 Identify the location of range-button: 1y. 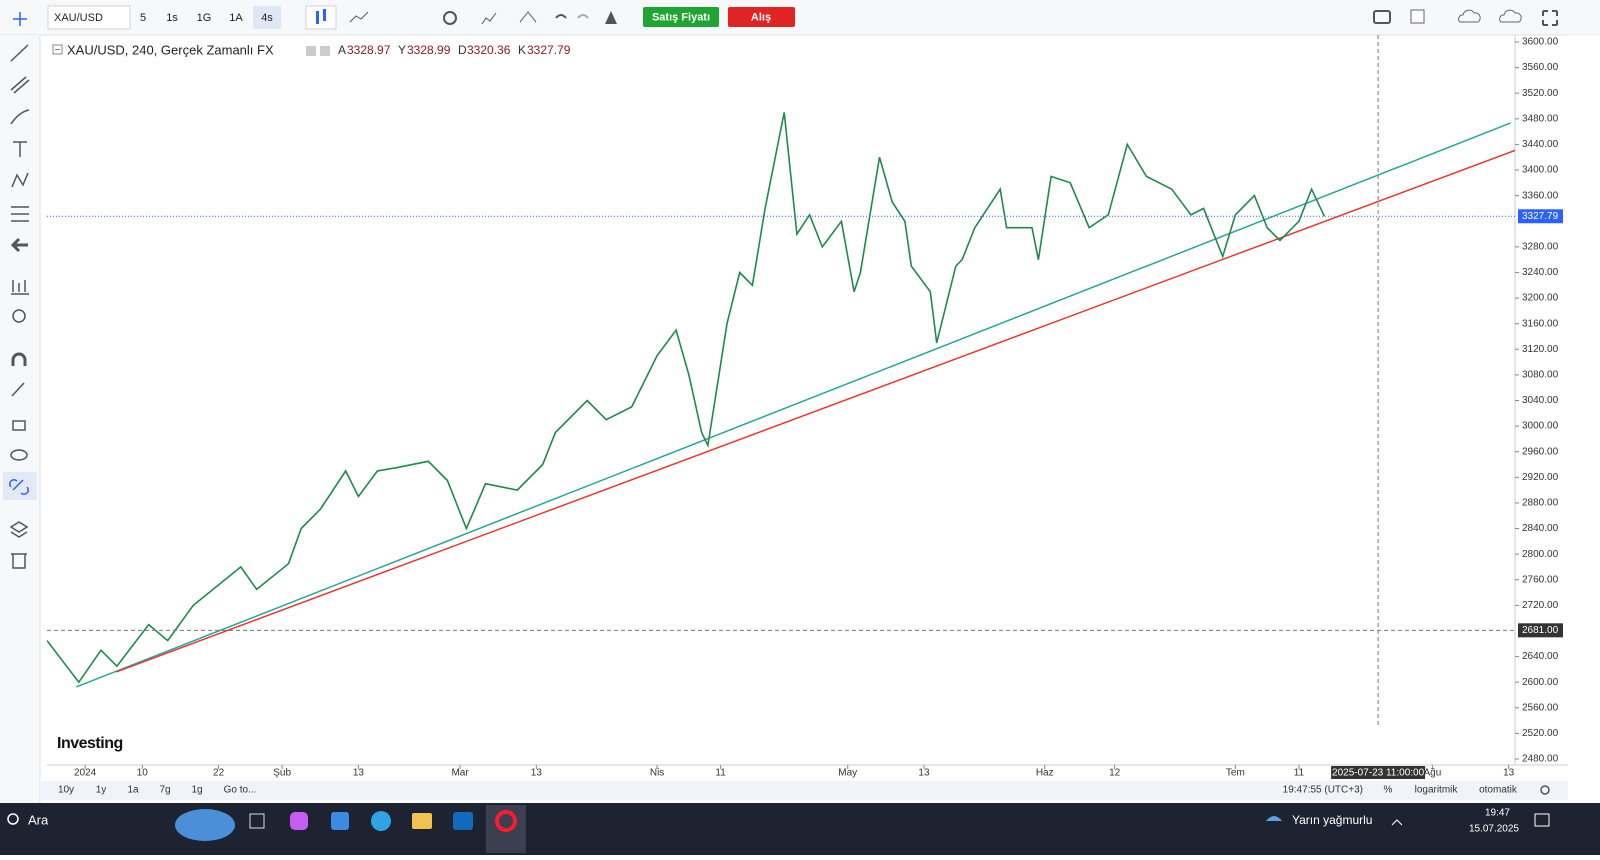
(101, 790).